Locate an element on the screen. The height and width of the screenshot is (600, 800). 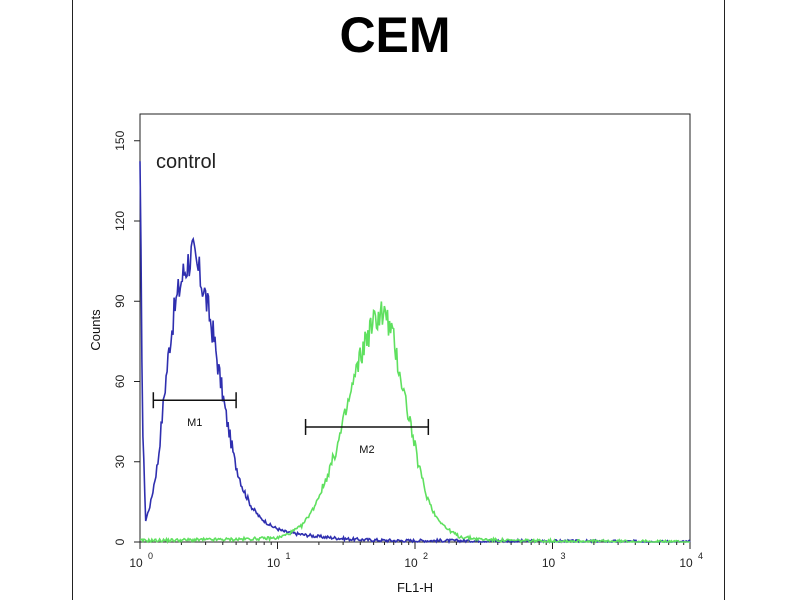
control-annotation: control is located at coordinates (186, 162).